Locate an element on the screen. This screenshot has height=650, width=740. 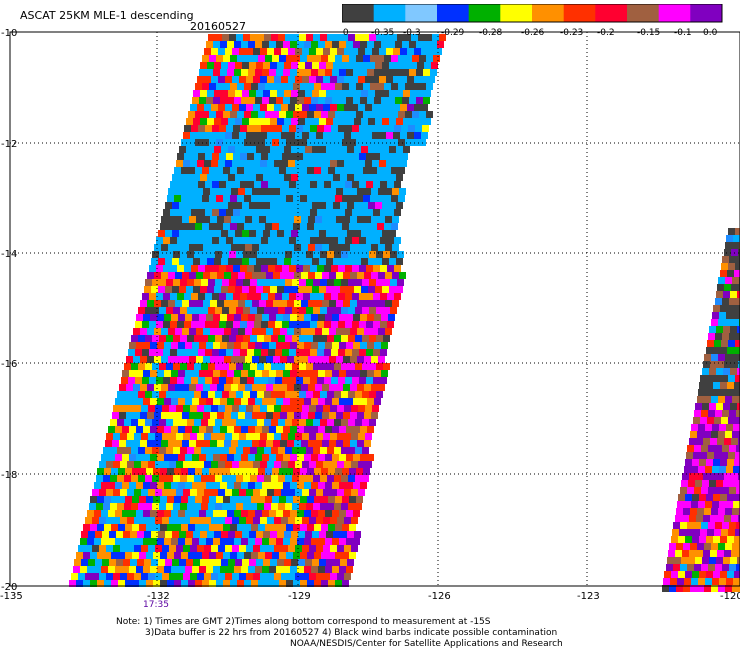
colorbar-border is located at coordinates (532, 13).